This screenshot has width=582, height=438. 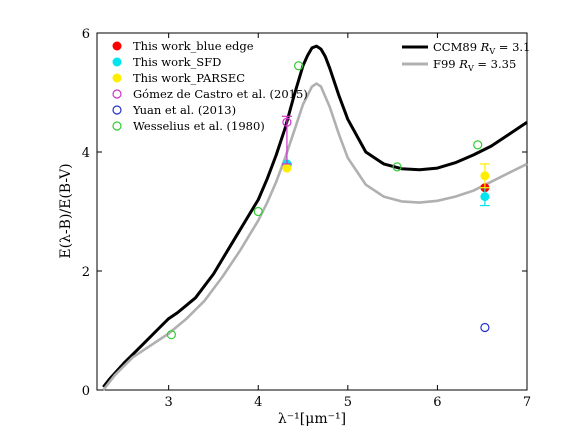 I want to click on y-axis-label: E(λ-B)/E(B-V), so click(x=66, y=210).